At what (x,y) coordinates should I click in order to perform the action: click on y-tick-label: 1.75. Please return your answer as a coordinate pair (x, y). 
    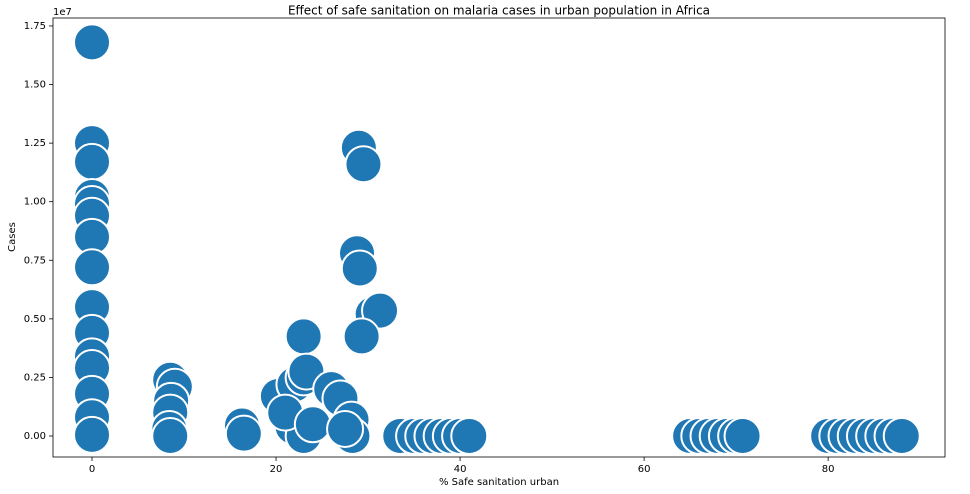
    Looking at the image, I should click on (35, 26).